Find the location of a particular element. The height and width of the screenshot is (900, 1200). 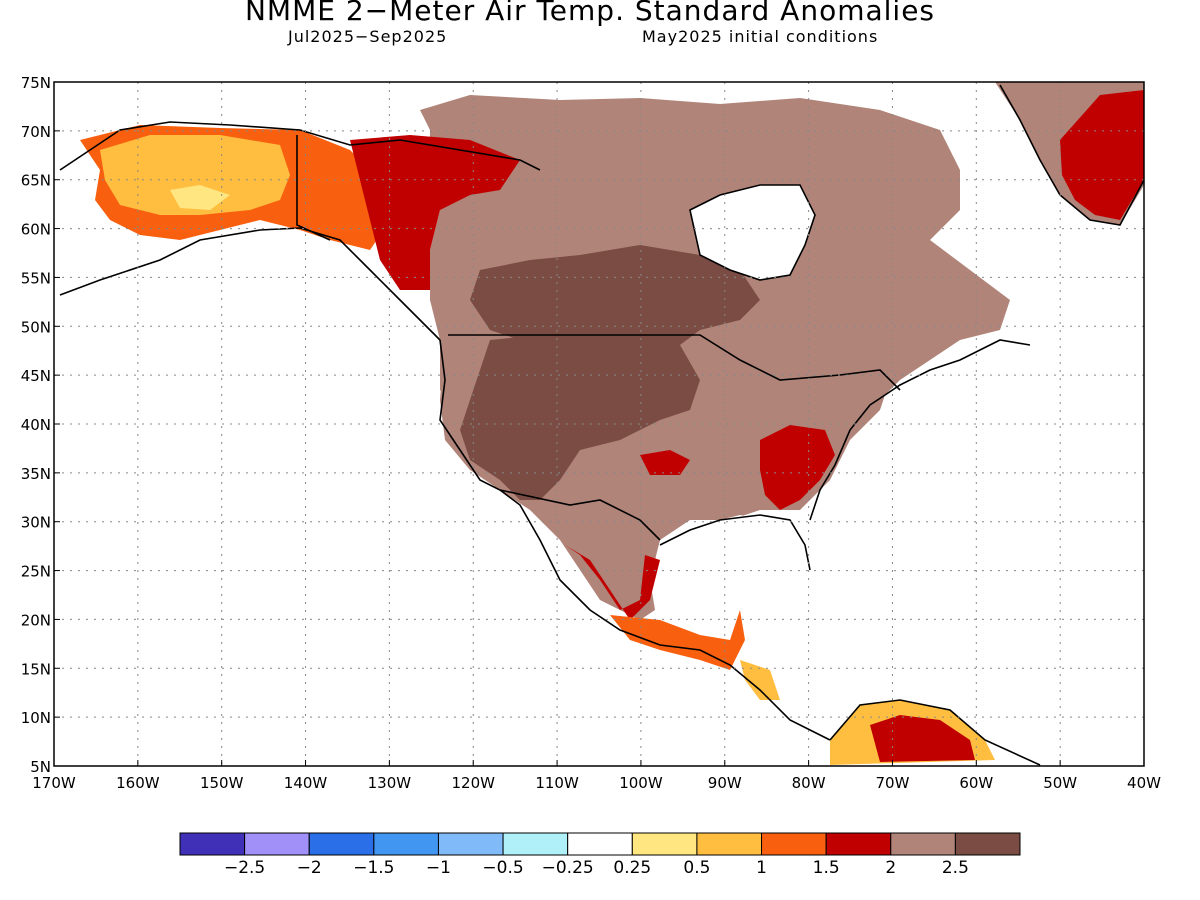

lon-label: 100W is located at coordinates (641, 783).